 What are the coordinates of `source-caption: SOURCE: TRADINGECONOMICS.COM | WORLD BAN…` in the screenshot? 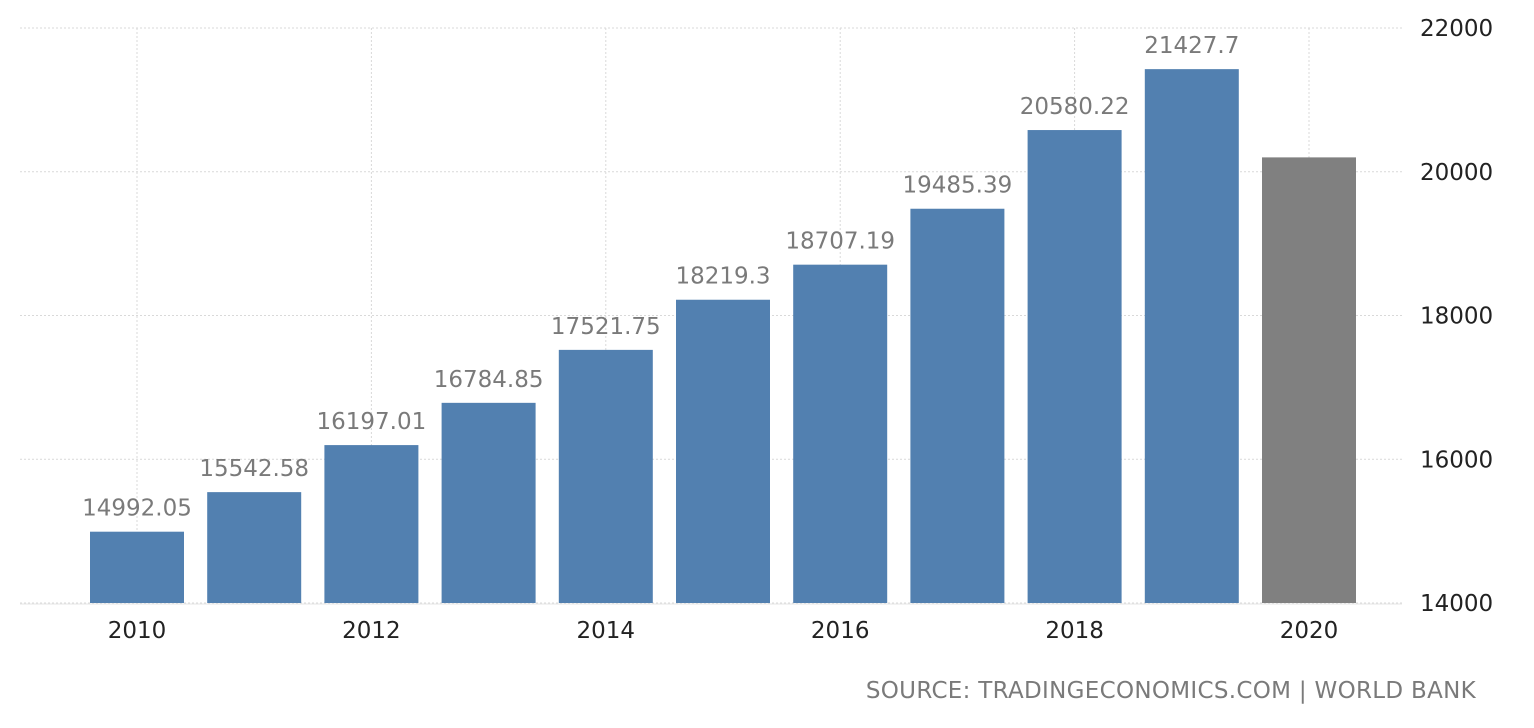 It's located at (1170, 691).